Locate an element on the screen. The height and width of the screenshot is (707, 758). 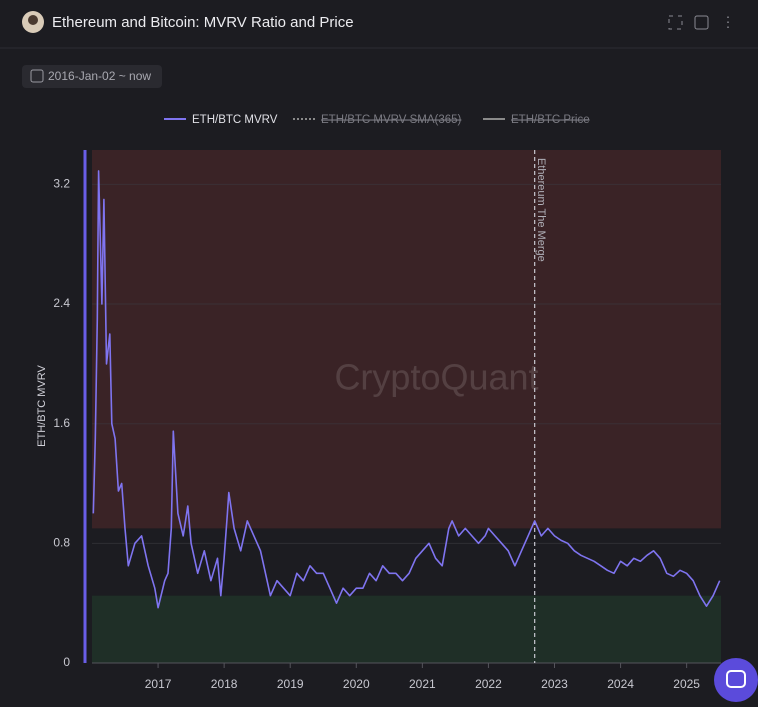
y-tick-label: 3.2 is located at coordinates (61, 184).